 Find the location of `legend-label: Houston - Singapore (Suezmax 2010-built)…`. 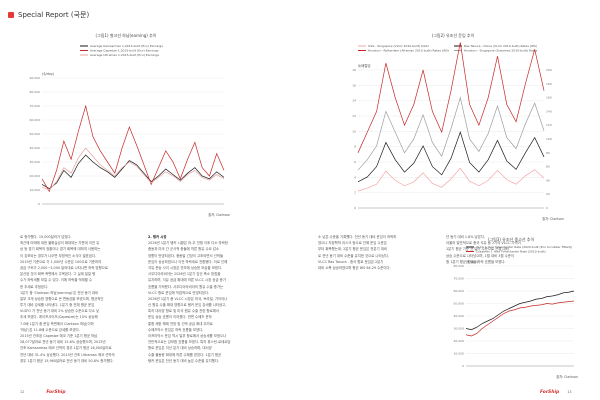

legend-label: Houston - Singapore (Suezmax 2010-built)… is located at coordinates (501, 51).